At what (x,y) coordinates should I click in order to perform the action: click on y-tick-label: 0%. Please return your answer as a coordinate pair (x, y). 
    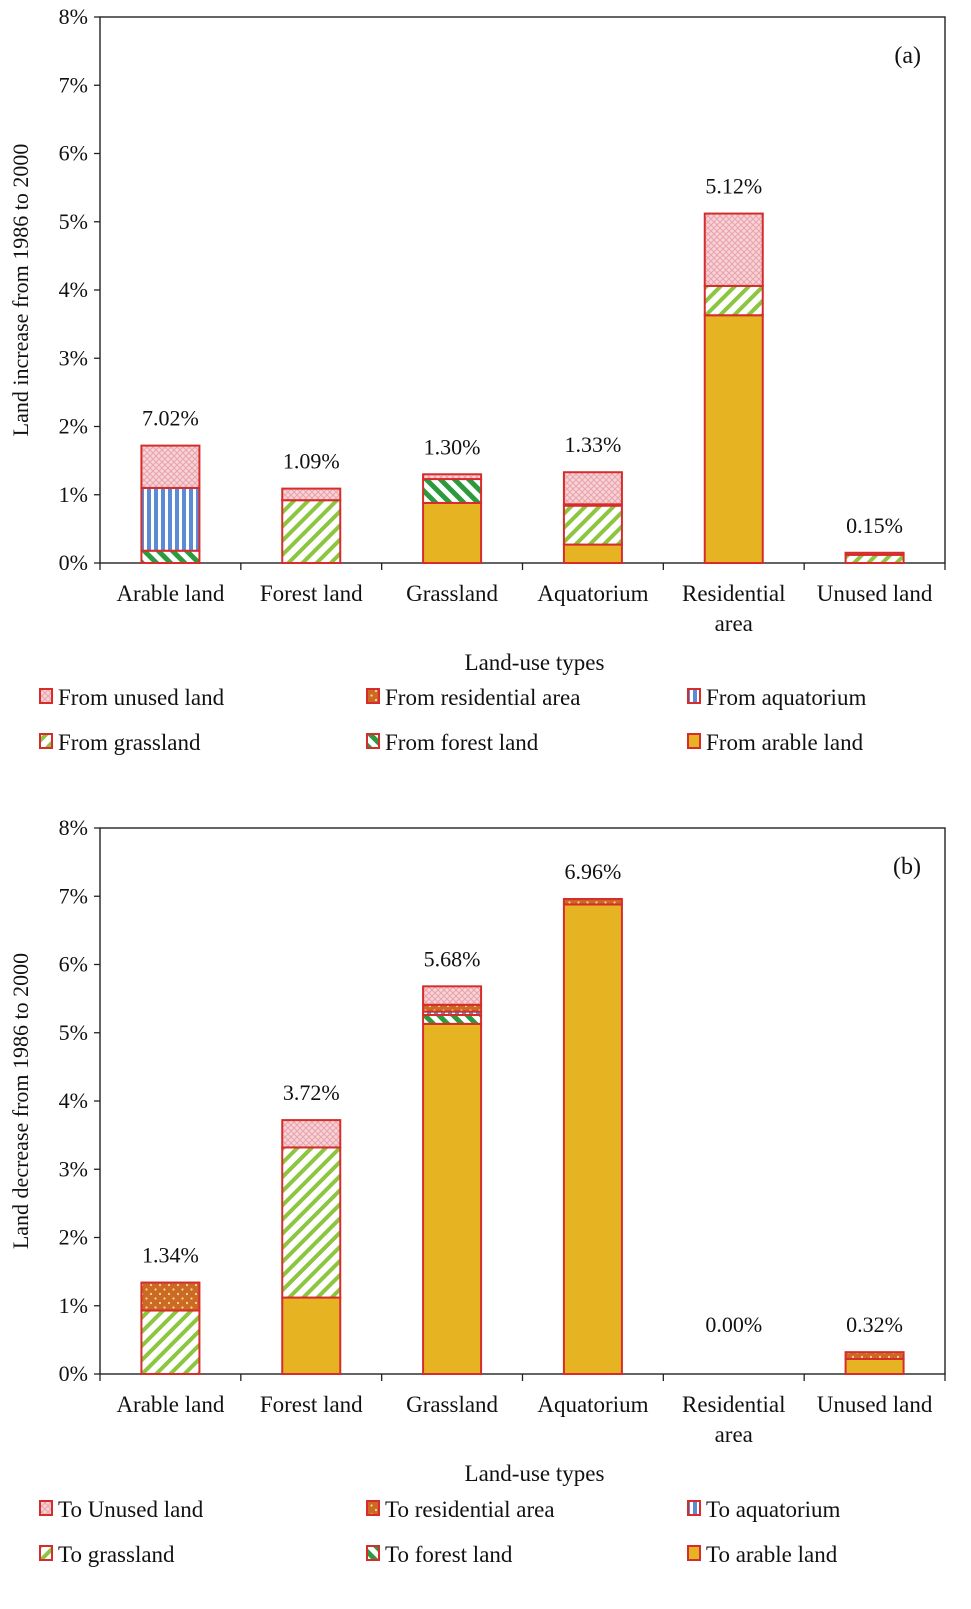
    Looking at the image, I should click on (73, 1373).